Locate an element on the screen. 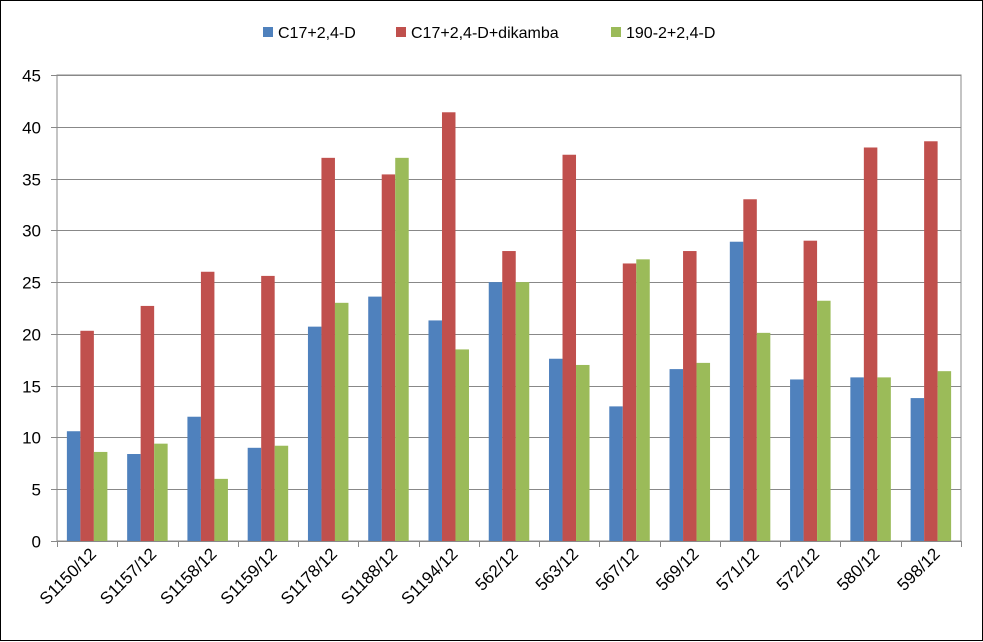  x-tick-label: S1158/12 is located at coordinates (188, 576).